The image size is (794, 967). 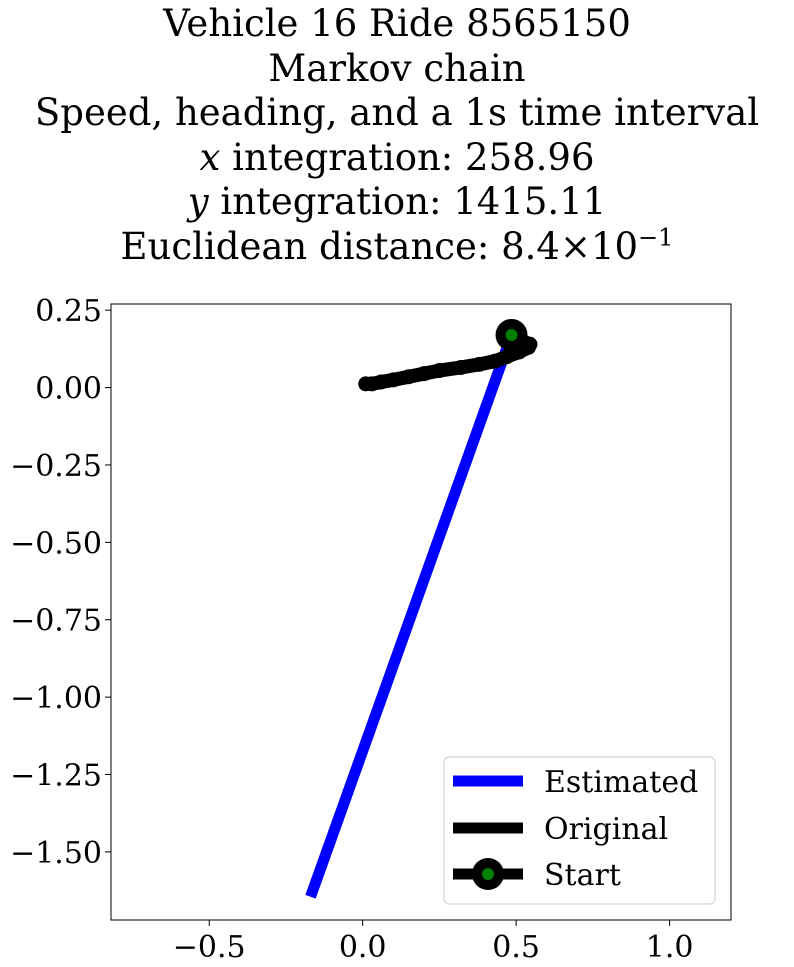 I want to click on y-tick-label: −0.50, so click(x=56, y=543).